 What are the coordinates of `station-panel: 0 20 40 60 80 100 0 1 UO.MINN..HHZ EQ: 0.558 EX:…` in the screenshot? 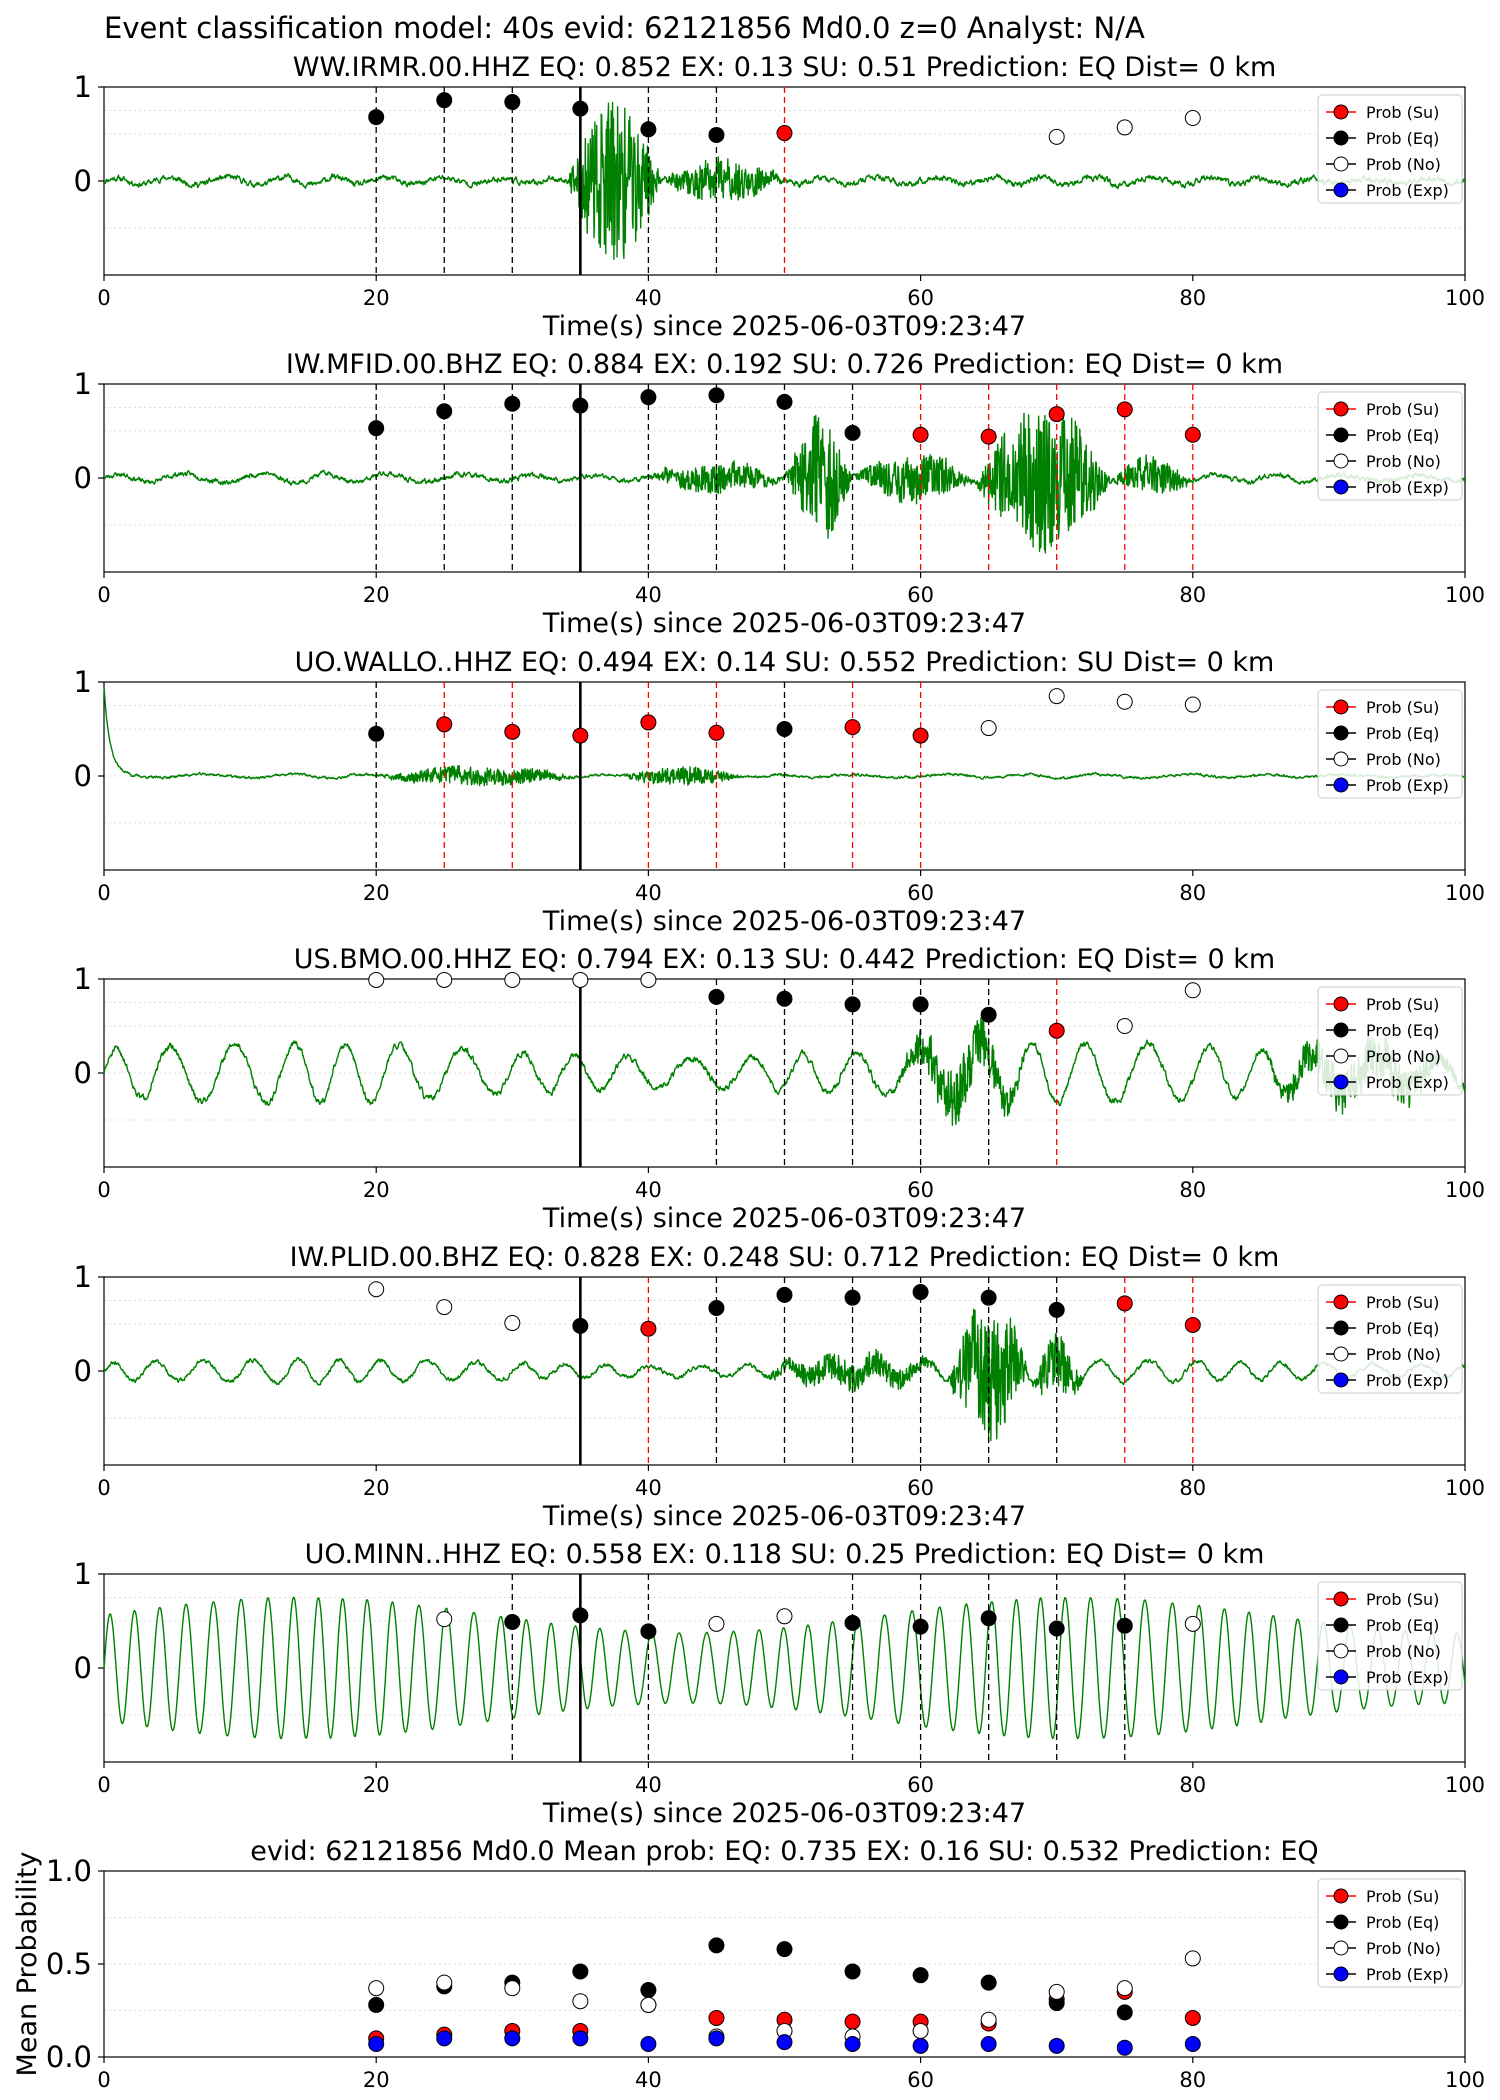 It's located at (780, 1684).